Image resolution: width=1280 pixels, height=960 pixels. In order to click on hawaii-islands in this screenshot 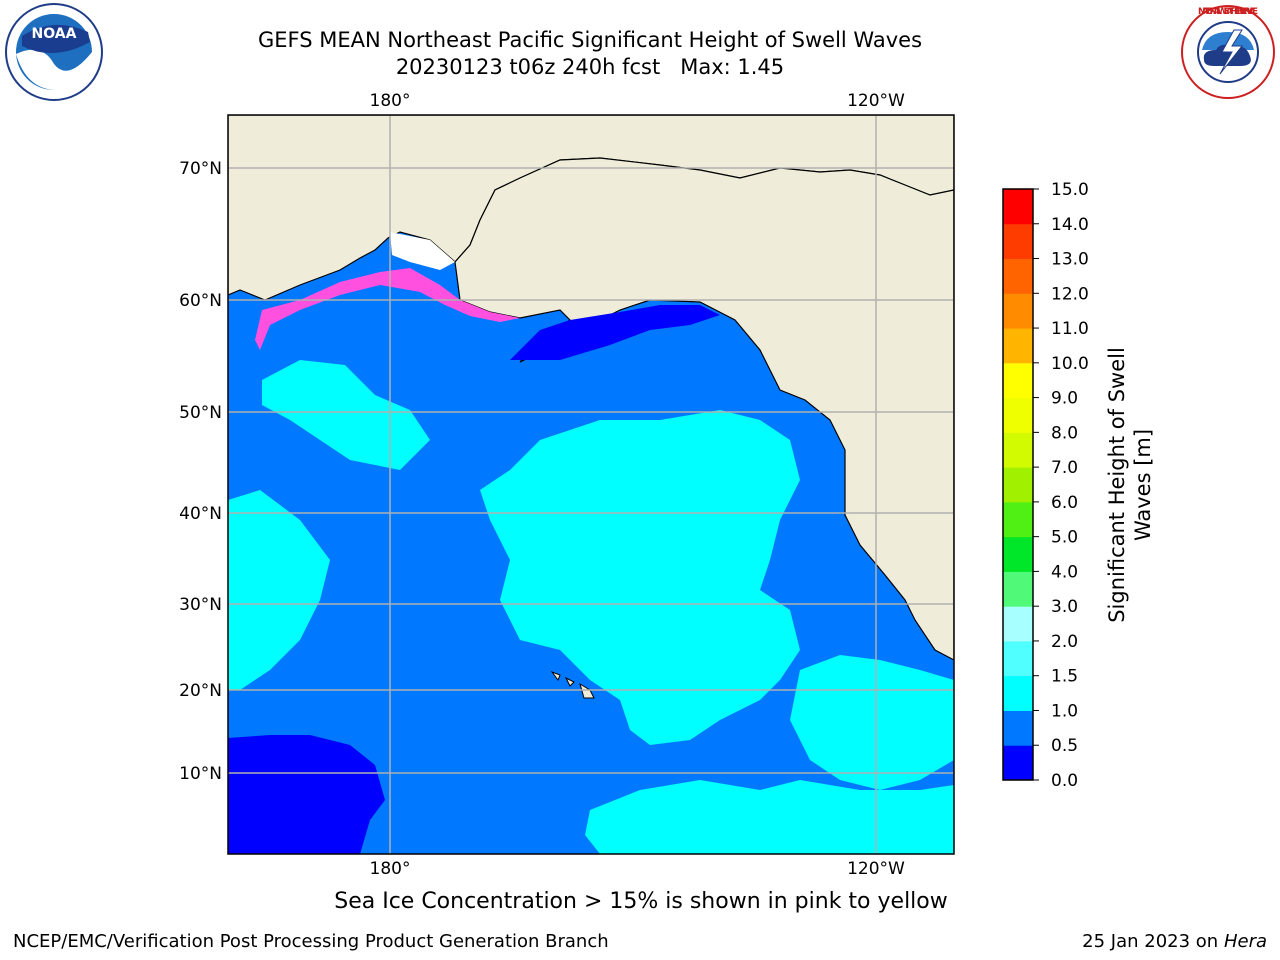, I will do `click(572, 684)`.